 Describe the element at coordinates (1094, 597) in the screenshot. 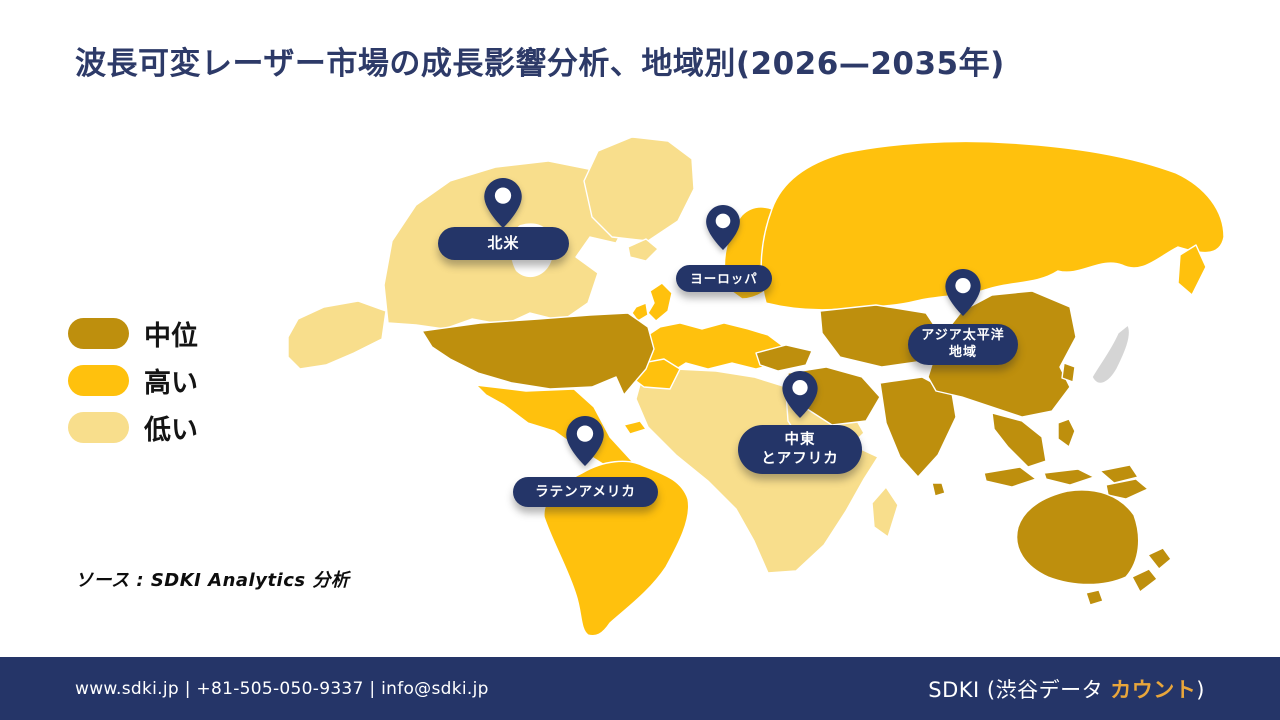

I see `region-tasmania` at that location.